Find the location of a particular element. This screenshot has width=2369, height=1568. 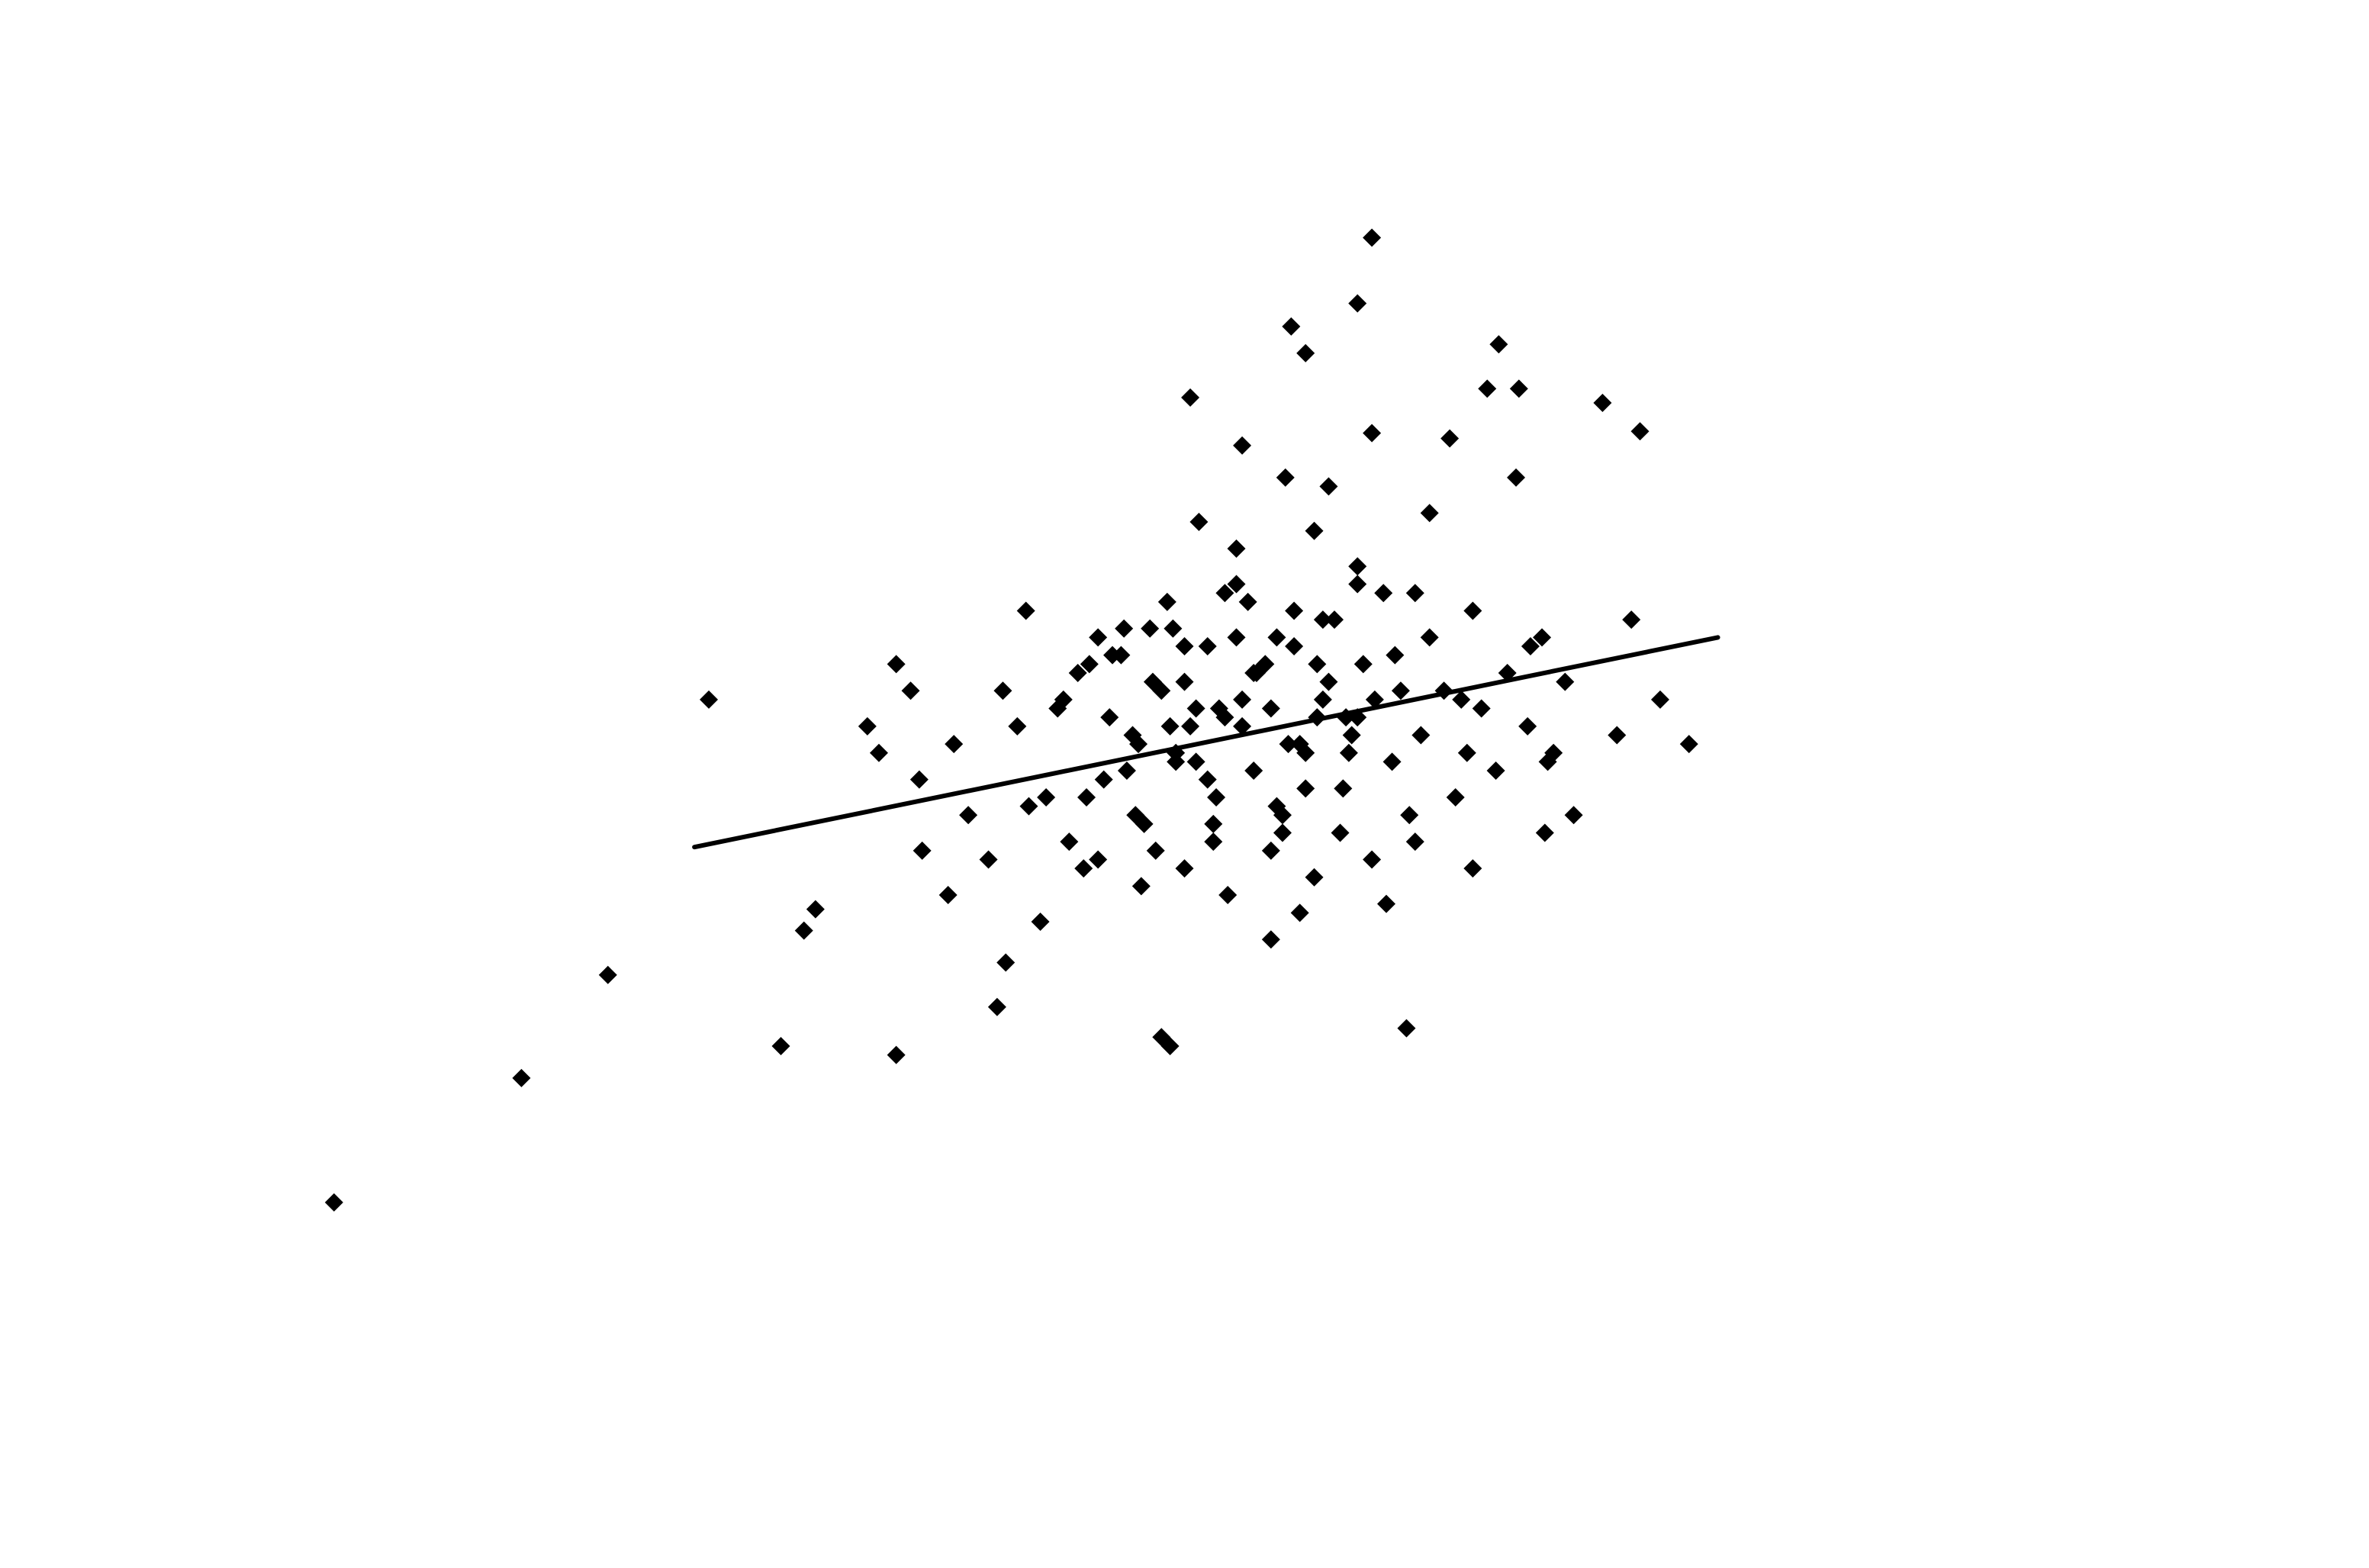

trend-line is located at coordinates (1206, 742).